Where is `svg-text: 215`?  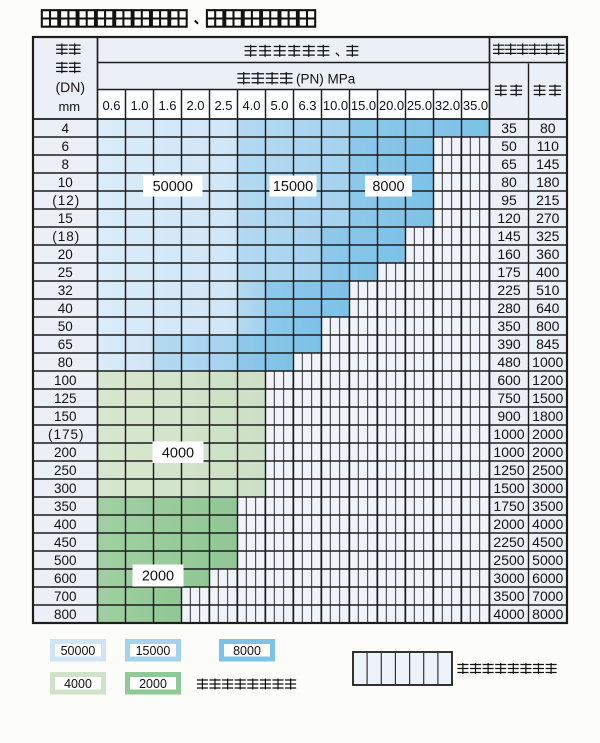
svg-text: 215 is located at coordinates (548, 200).